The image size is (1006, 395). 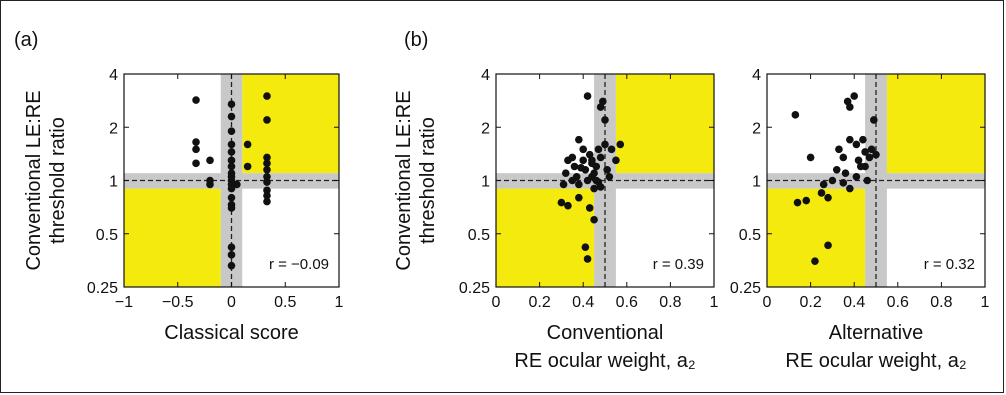 What do you see at coordinates (178, 302) in the screenshot?
I see `x-tick-label: −0.5` at bounding box center [178, 302].